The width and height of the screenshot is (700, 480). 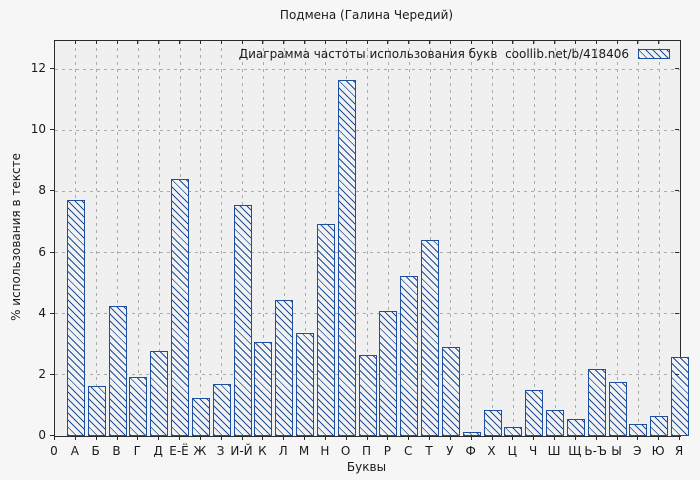 I want to click on v-gridline-Ч, so click(x=534, y=238).